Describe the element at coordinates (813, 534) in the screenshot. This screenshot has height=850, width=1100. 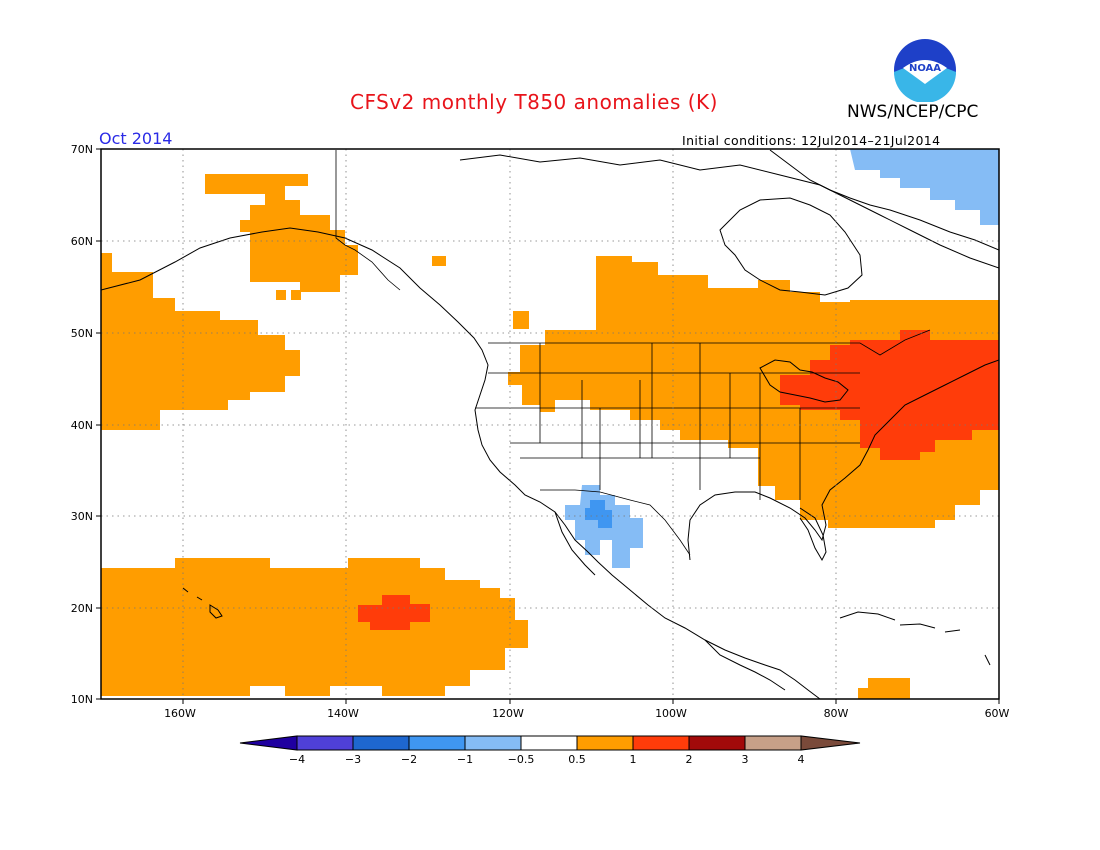
I see `coastline-florida` at that location.